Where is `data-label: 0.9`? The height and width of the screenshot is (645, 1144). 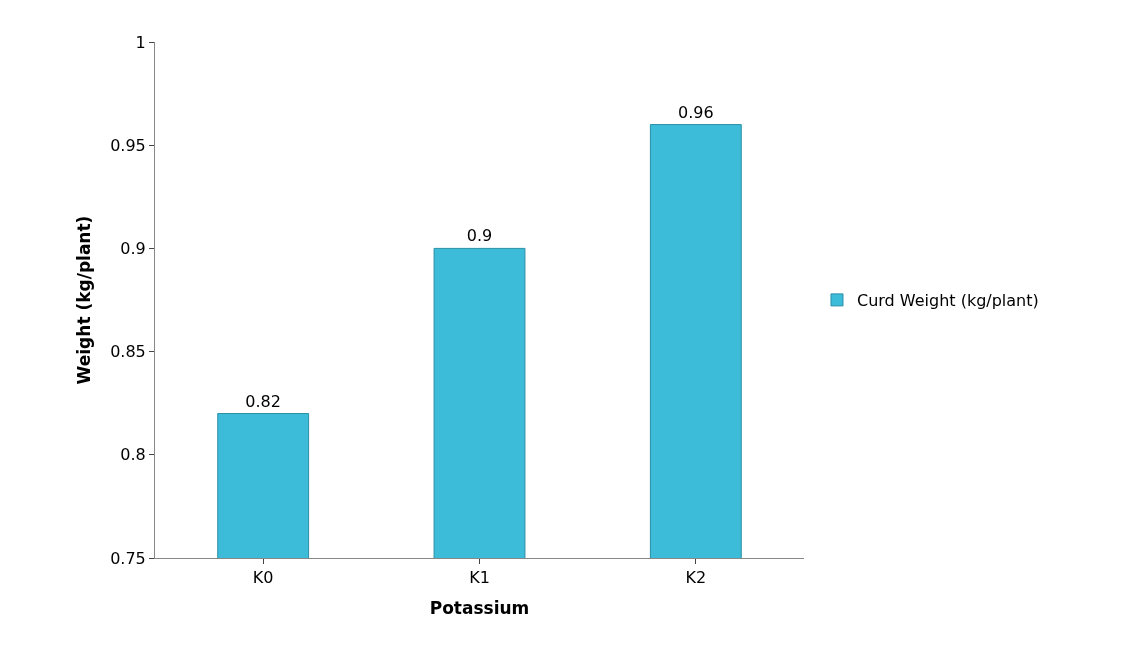 data-label: 0.9 is located at coordinates (479, 236).